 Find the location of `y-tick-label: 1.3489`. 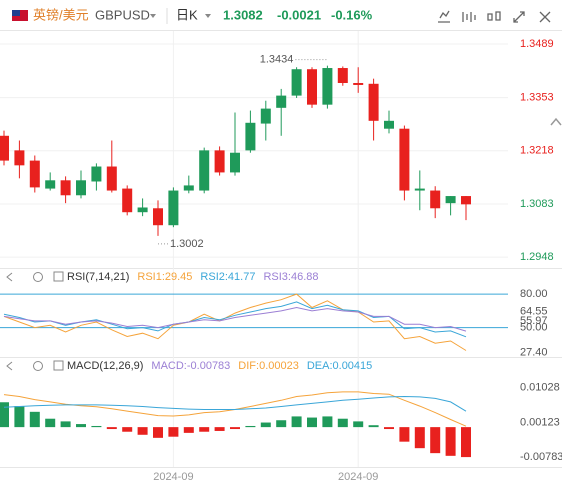

y-tick-label: 1.3489 is located at coordinates (537, 44).